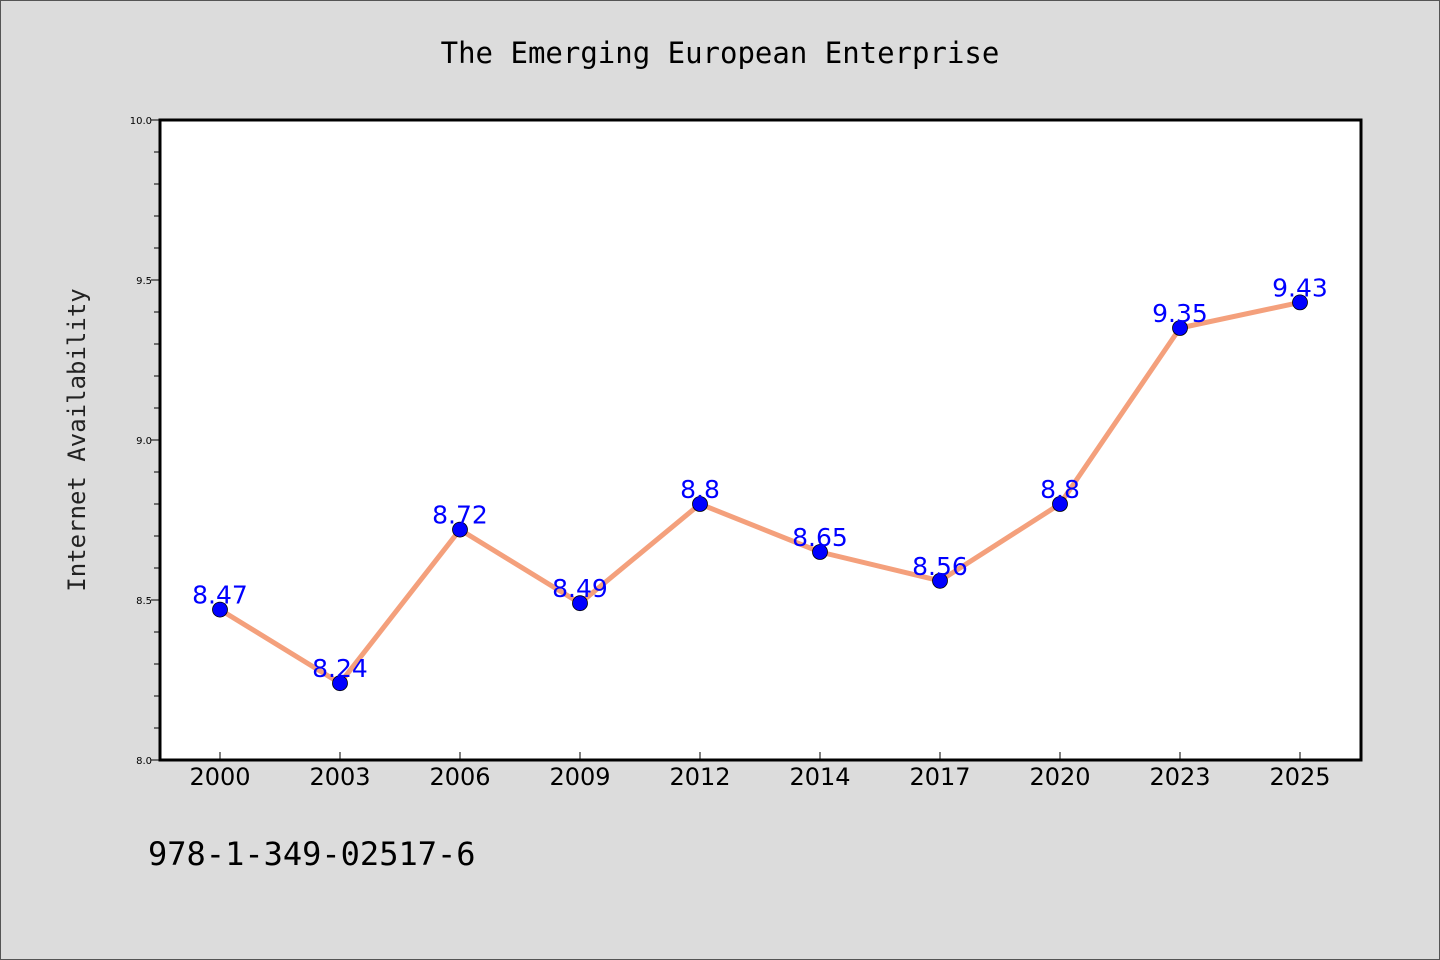 This screenshot has height=960, width=1440. Describe the element at coordinates (1180, 313) in the screenshot. I see `data-label: 9.35` at that location.